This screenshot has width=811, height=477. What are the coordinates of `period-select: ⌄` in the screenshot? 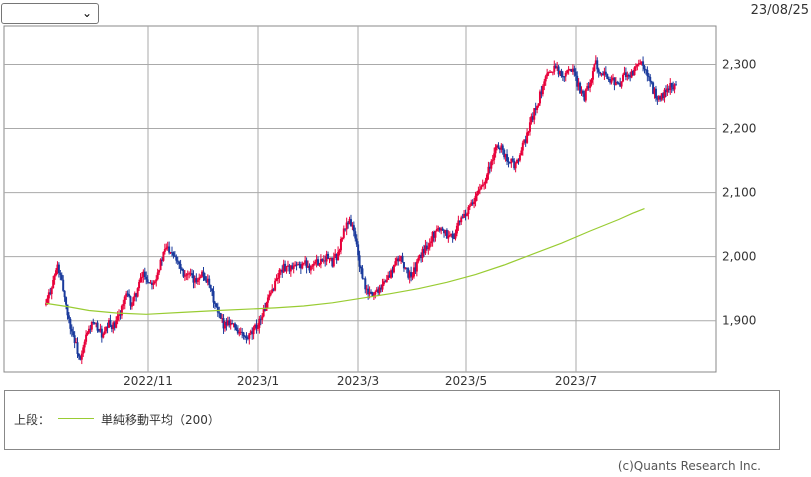 It's located at (50, 13).